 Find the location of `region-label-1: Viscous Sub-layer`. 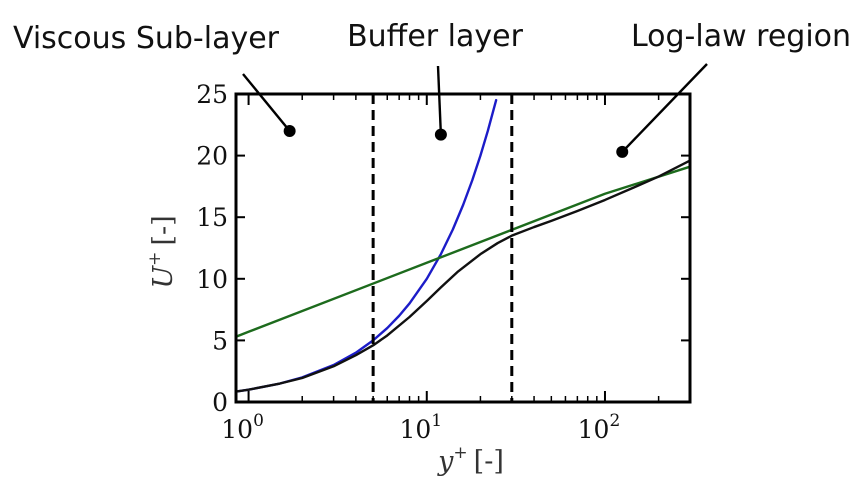

region-label-1: Viscous Sub-layer is located at coordinates (146, 38).